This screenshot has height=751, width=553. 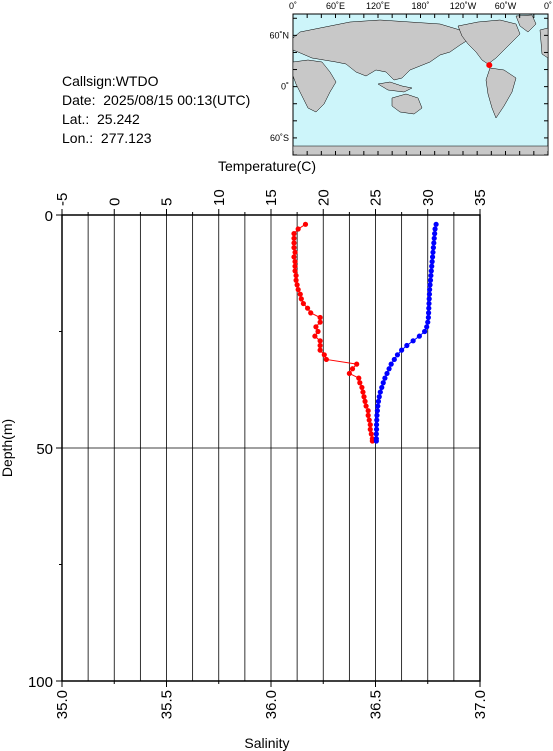 I want to click on temperature-tick-label: -5, so click(x=62, y=199).